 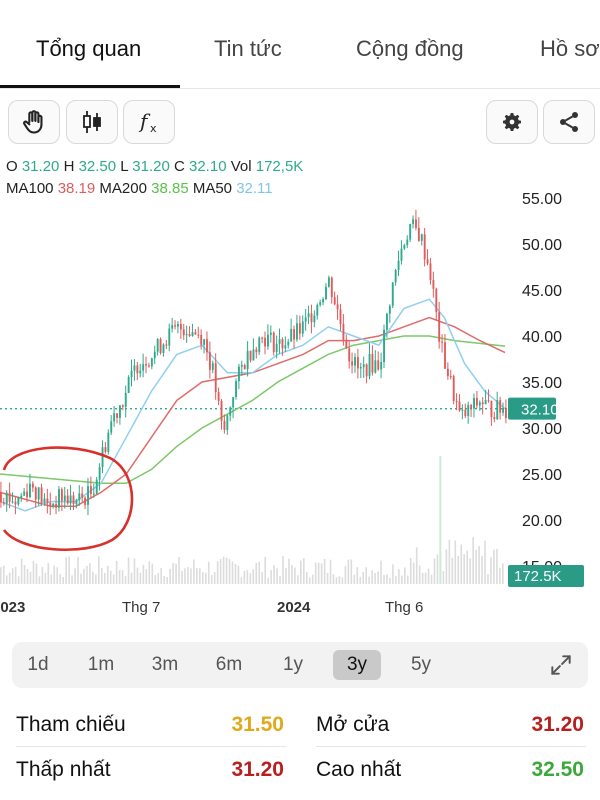 What do you see at coordinates (569, 122) in the screenshot?
I see `share-button` at bounding box center [569, 122].